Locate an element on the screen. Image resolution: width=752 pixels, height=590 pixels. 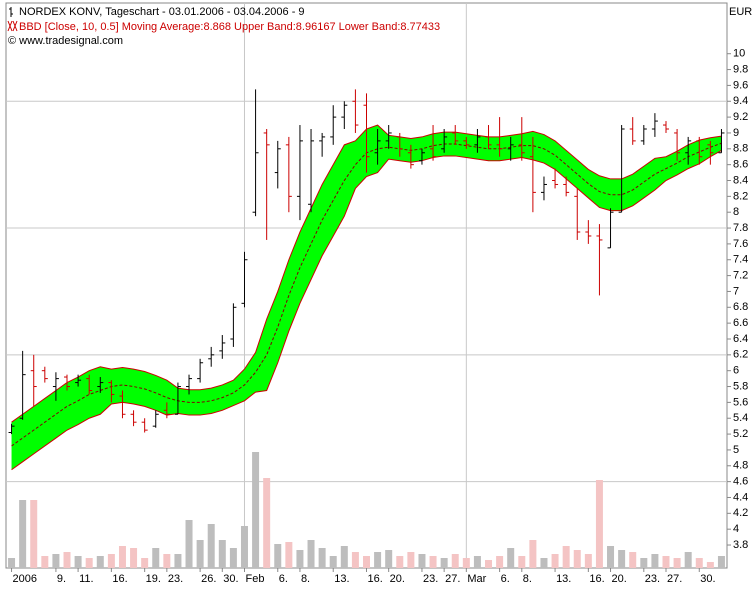
y-tick-label: 6.4 is located at coordinates (740, 339).